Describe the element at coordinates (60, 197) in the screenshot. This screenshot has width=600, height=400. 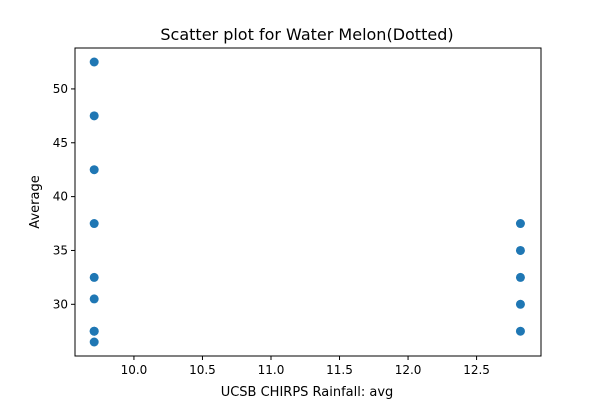
I see `y-tick-label: 40` at that location.